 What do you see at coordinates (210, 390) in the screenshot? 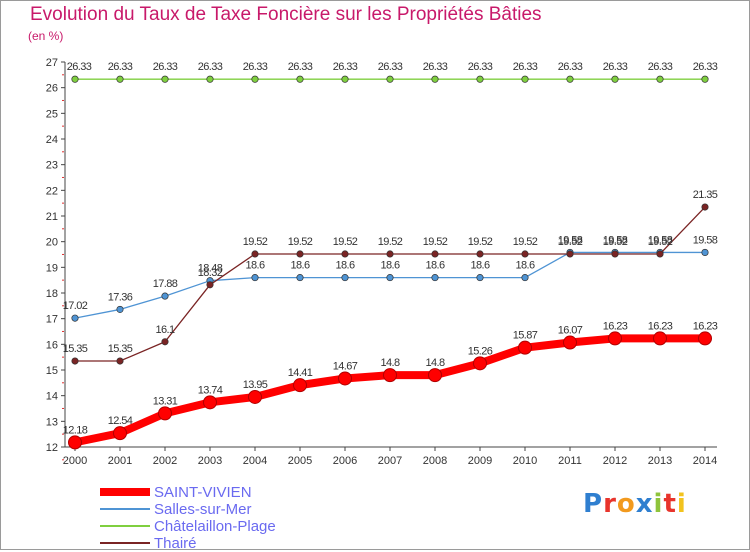
I see `data-label: 13.74` at bounding box center [210, 390].